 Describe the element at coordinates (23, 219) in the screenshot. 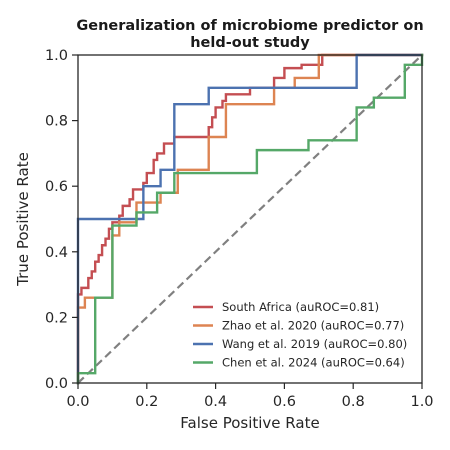

I see `y-axis-label: True Positive Rate` at that location.